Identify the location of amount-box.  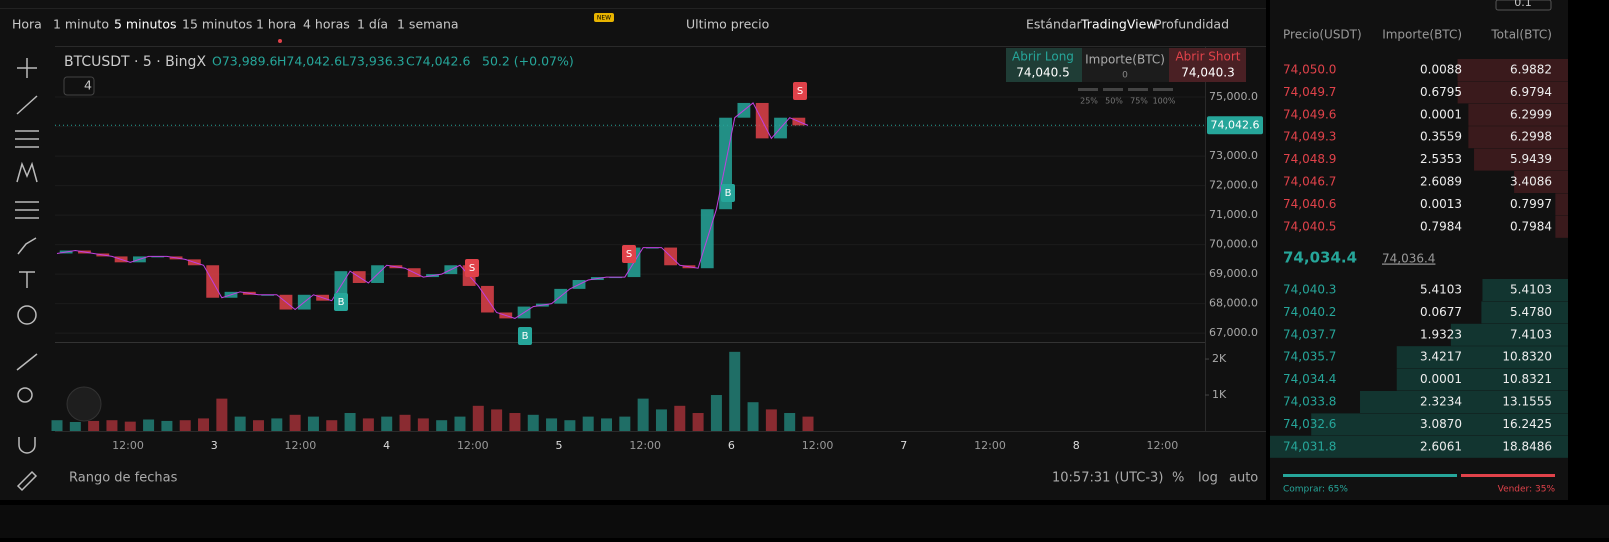
(1125, 65).